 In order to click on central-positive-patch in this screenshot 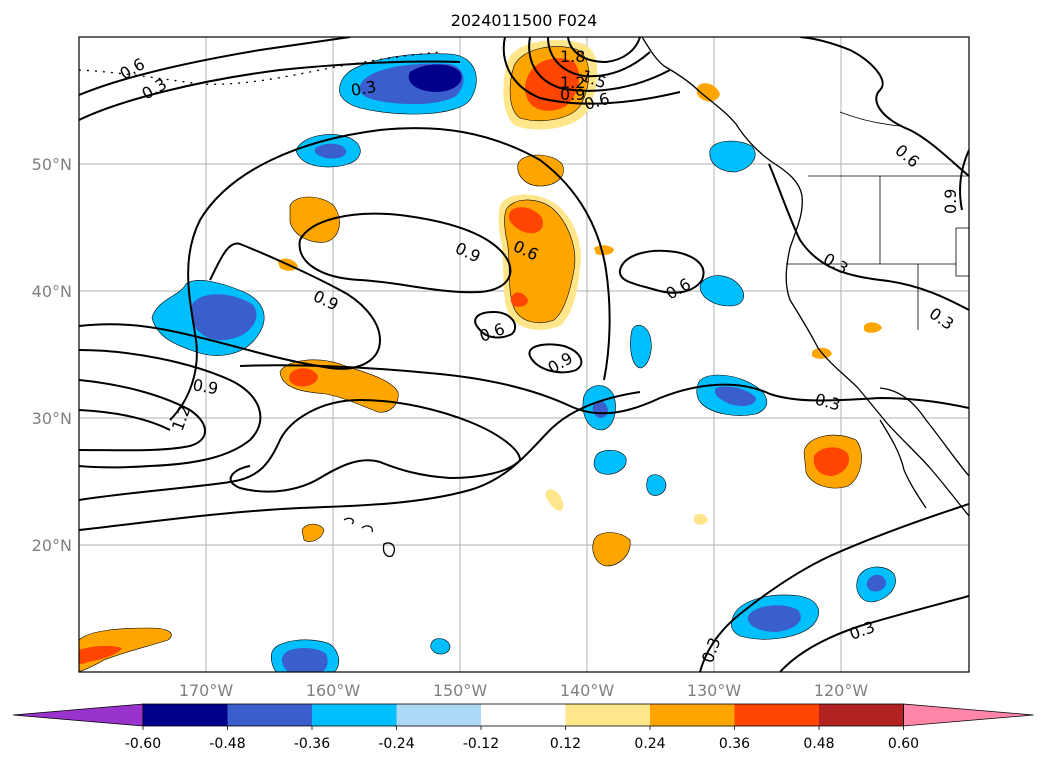, I will do `click(539, 262)`.